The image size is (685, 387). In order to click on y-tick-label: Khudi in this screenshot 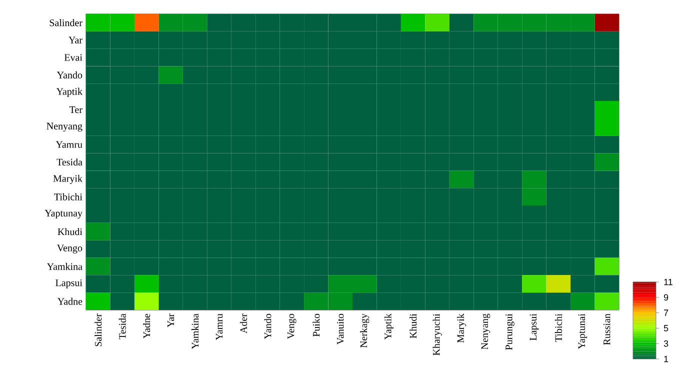, I will do `click(70, 232)`.